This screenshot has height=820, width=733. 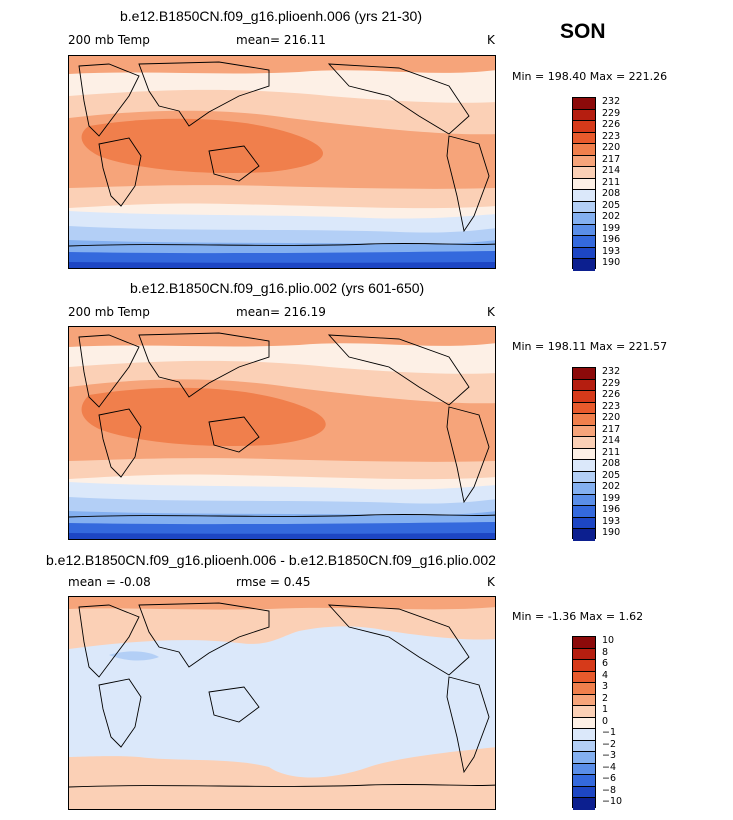 I want to click on colorbar-tick-label: 0, so click(x=605, y=721).